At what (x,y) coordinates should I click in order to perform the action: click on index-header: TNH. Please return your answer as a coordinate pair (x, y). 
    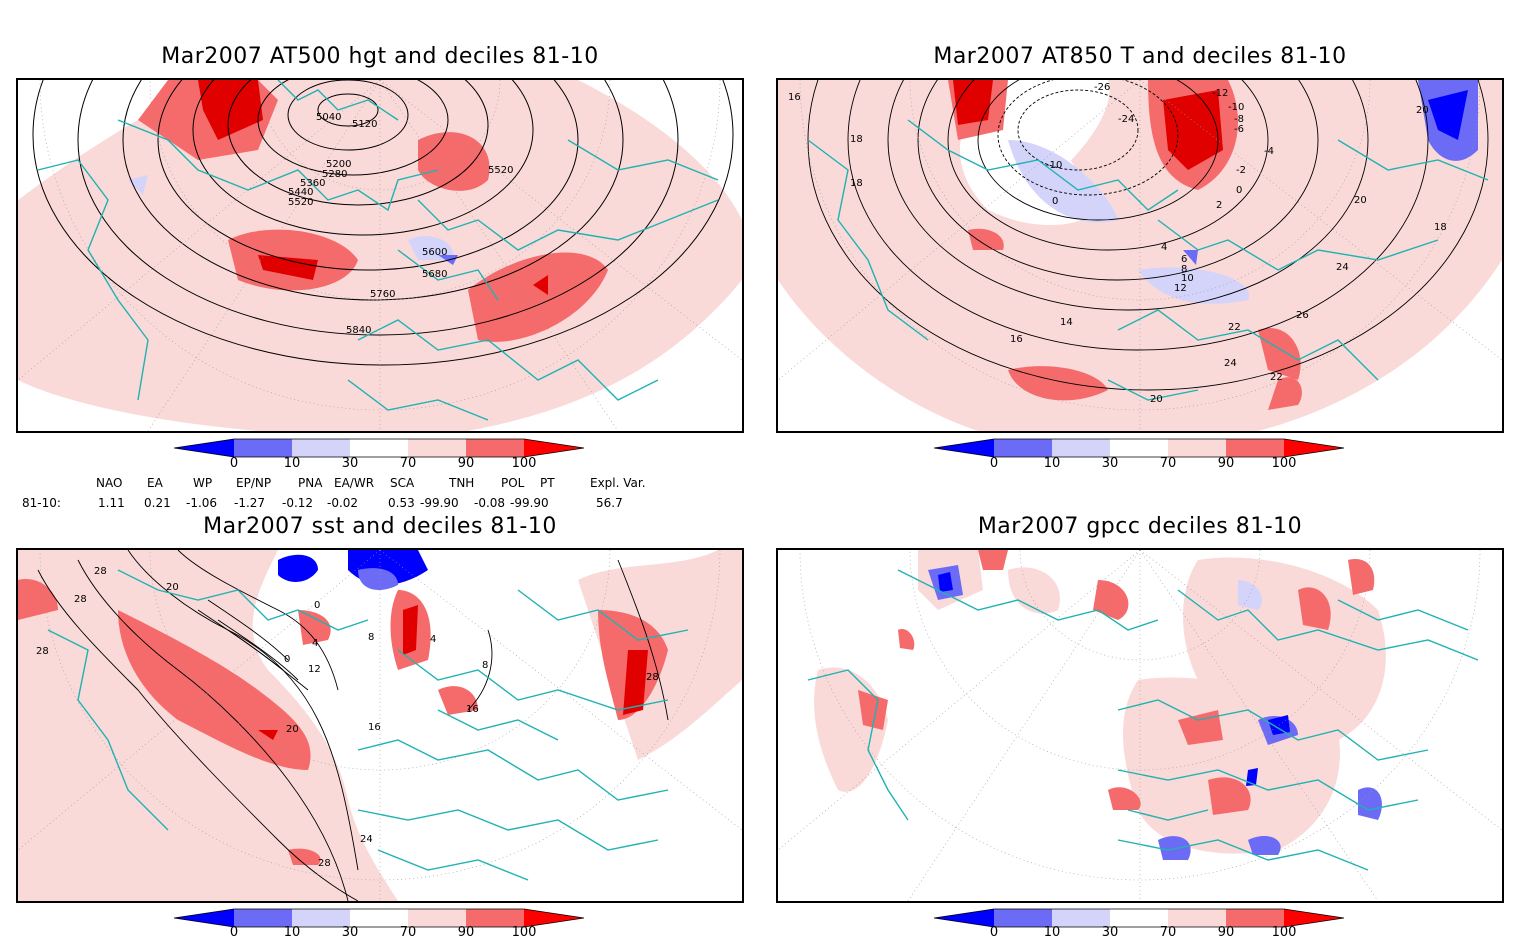
    Looking at the image, I should click on (462, 483).